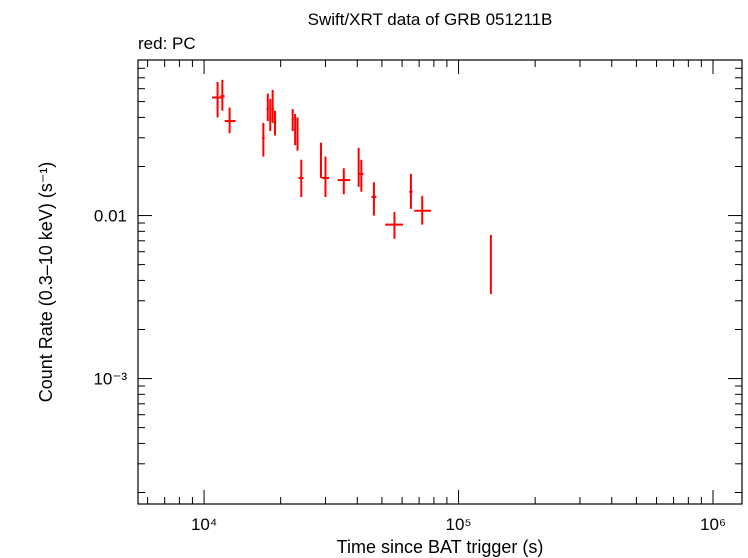 The image size is (748, 558). What do you see at coordinates (167, 43) in the screenshot?
I see `chart-subtitle: red: PC` at bounding box center [167, 43].